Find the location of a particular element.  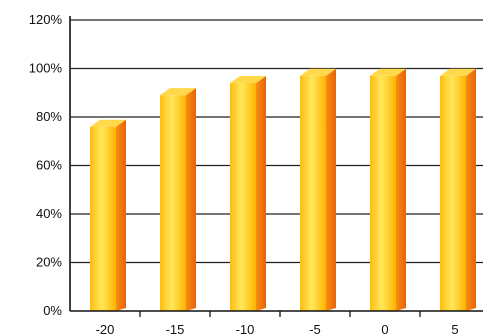

x-tick-label: 5 is located at coordinates (454, 329).